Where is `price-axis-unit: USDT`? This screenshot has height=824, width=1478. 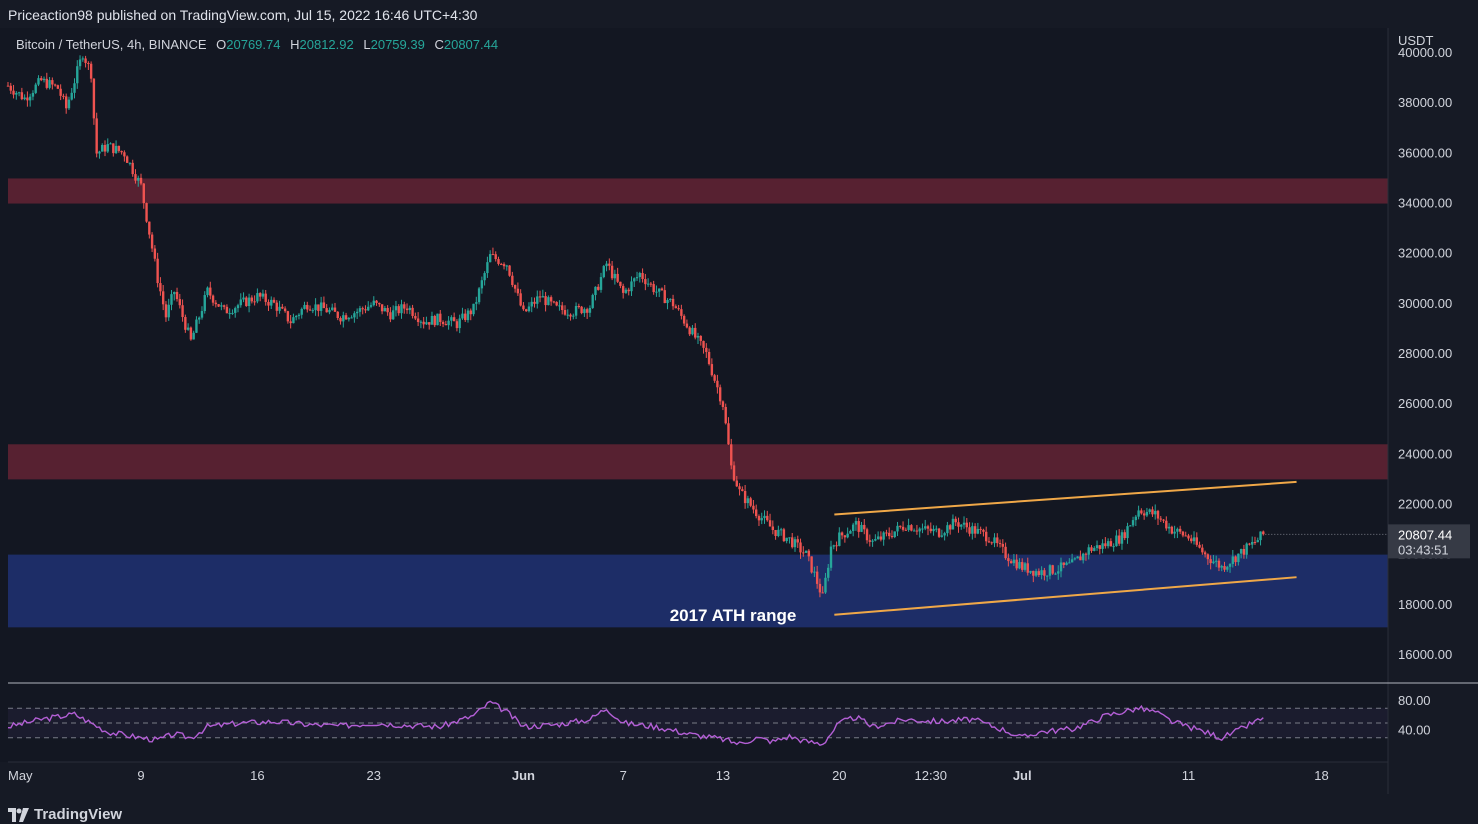 price-axis-unit: USDT is located at coordinates (1415, 40).